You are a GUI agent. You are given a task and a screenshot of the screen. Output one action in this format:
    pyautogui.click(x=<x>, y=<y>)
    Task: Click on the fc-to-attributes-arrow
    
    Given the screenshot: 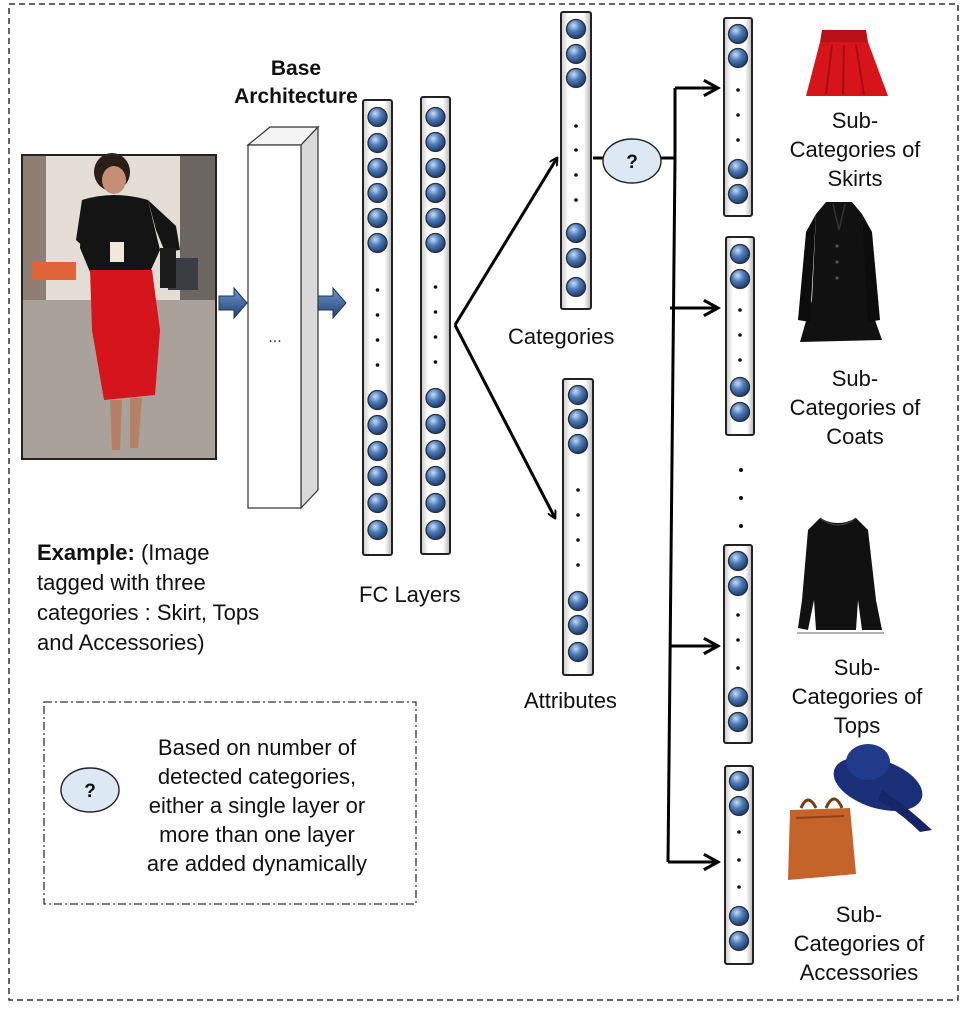 What is the action you would take?
    pyautogui.click(x=504, y=421)
    